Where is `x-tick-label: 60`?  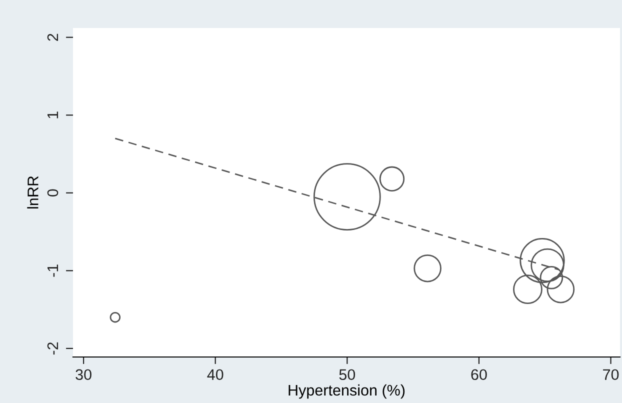
x-tick-label: 60 is located at coordinates (479, 374).